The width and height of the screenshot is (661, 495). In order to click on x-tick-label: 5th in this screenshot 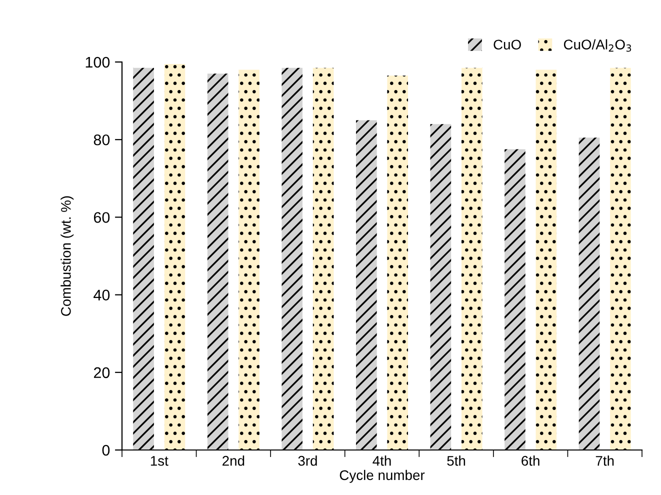, I will do `click(456, 461)`.